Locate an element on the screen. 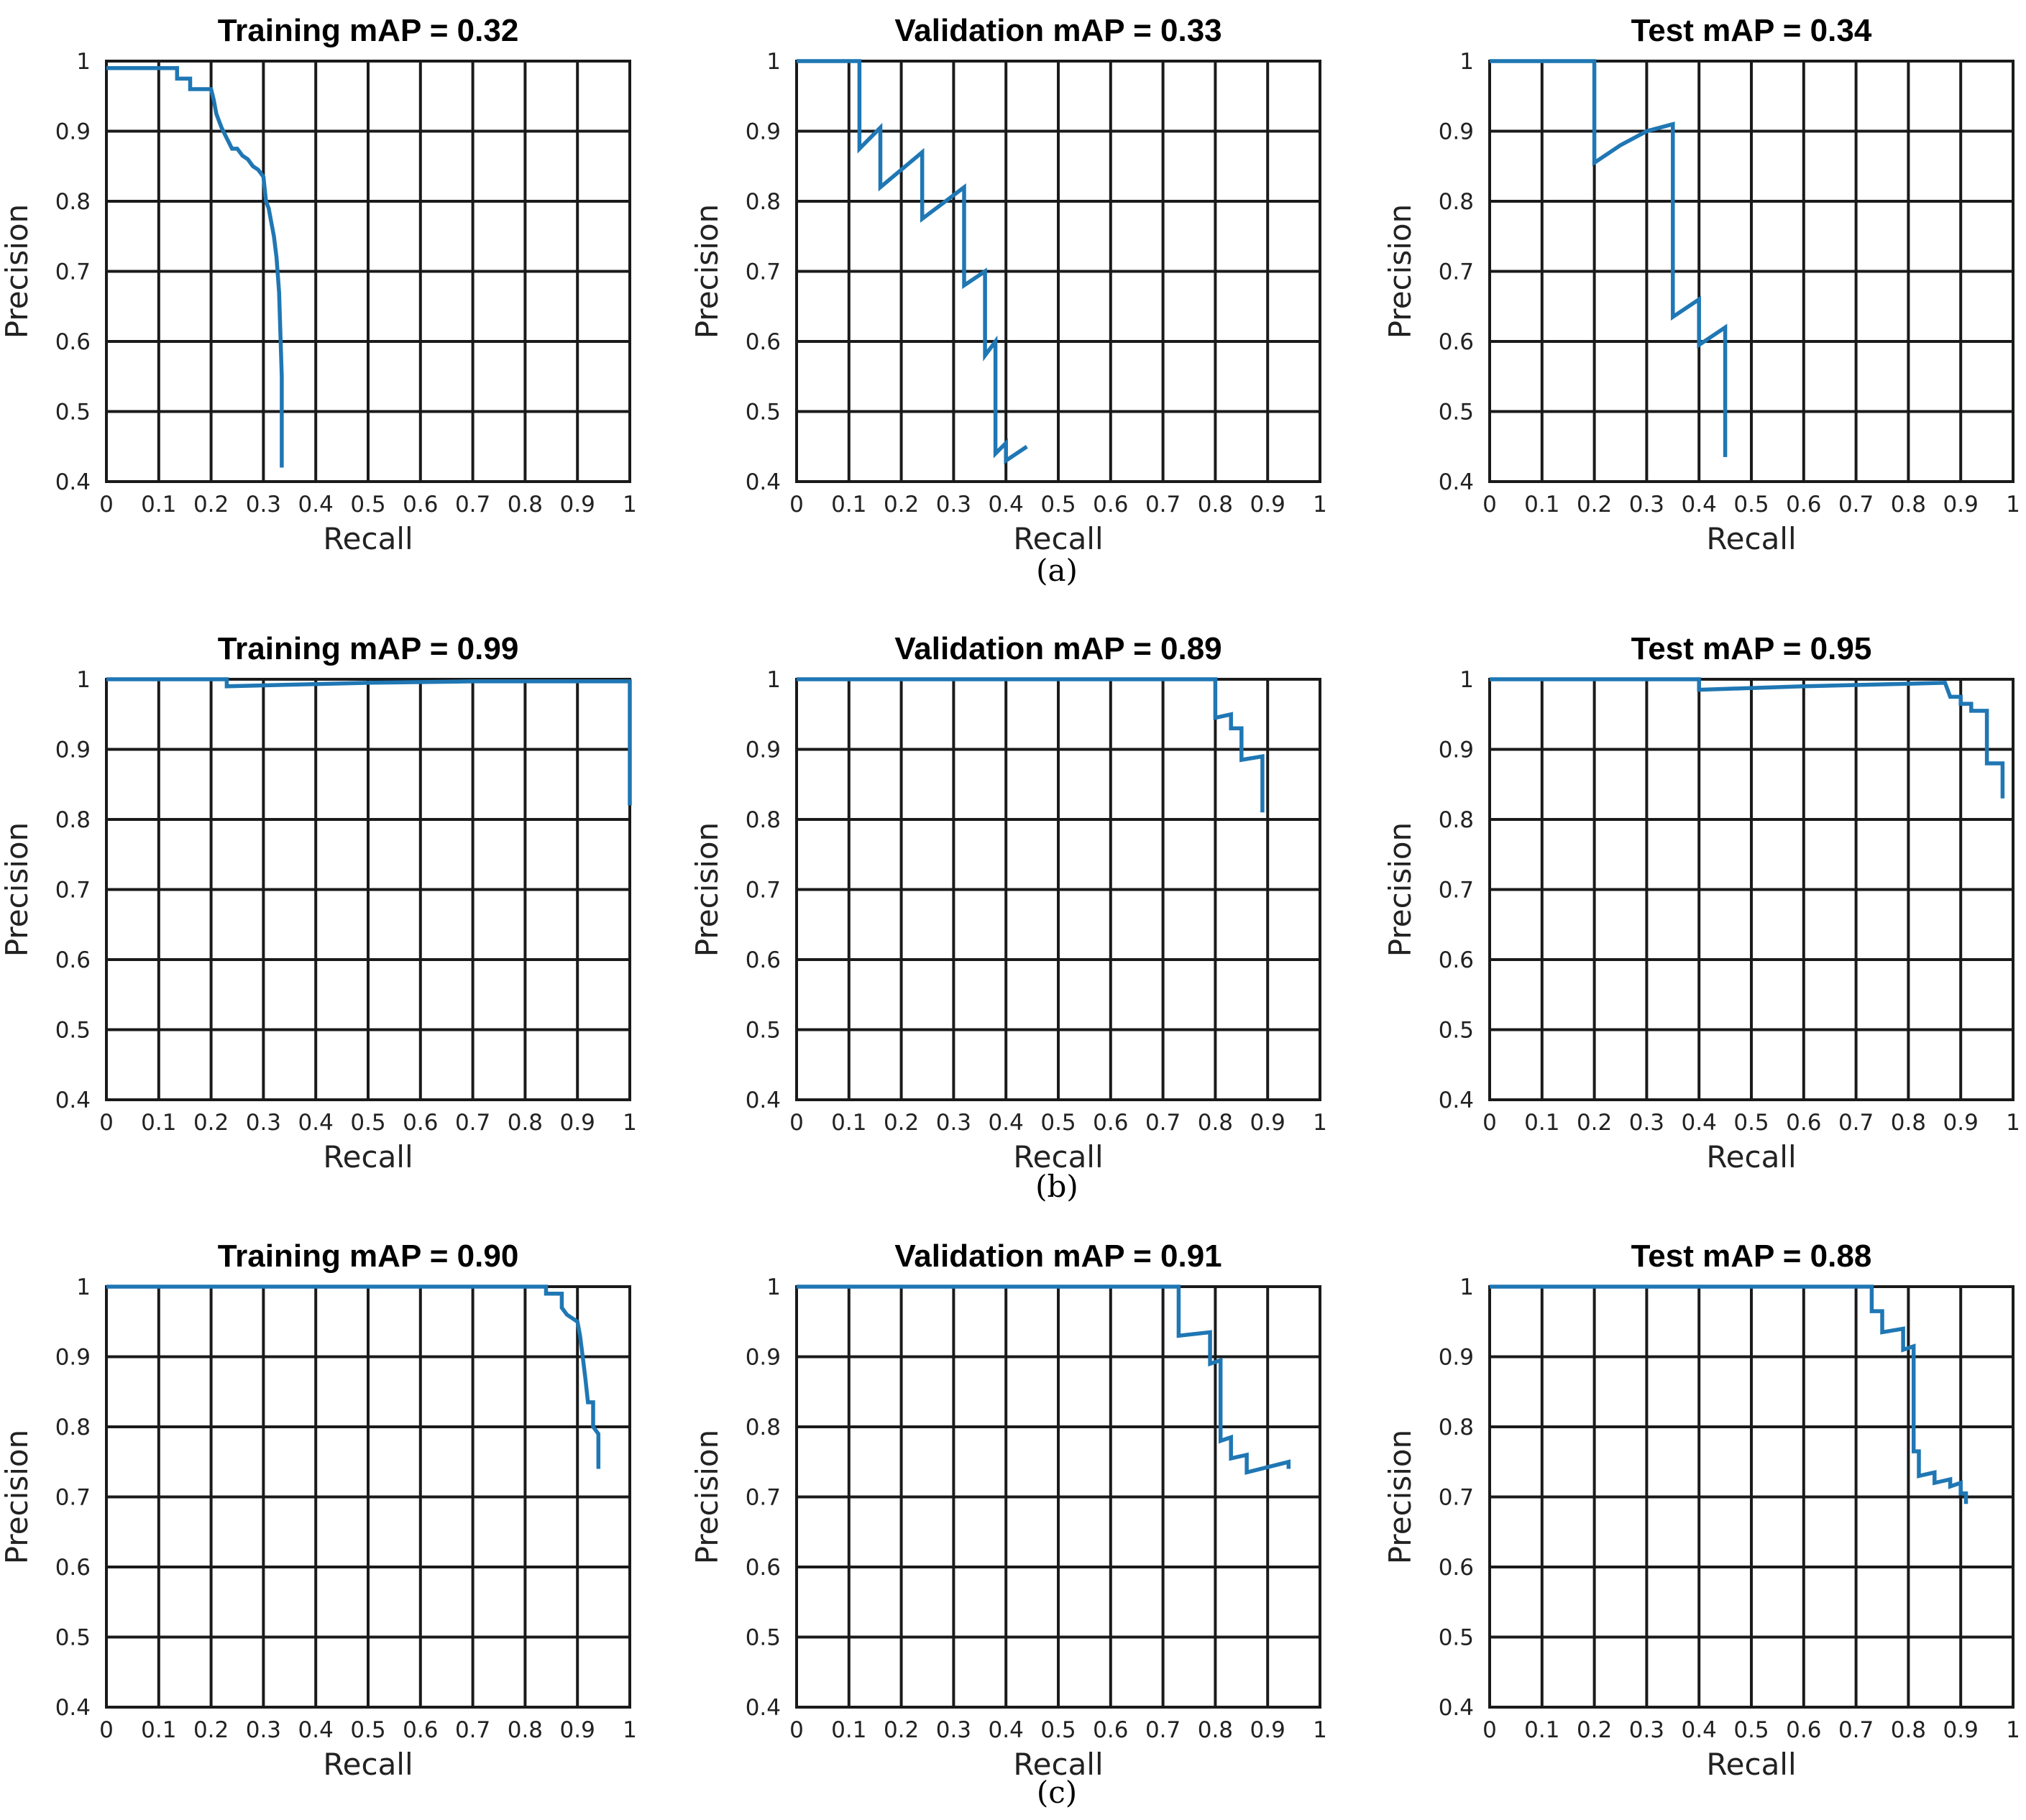 The height and width of the screenshot is (1820, 2026). chart-title: Training mAP = 0.32 is located at coordinates (369, 30).